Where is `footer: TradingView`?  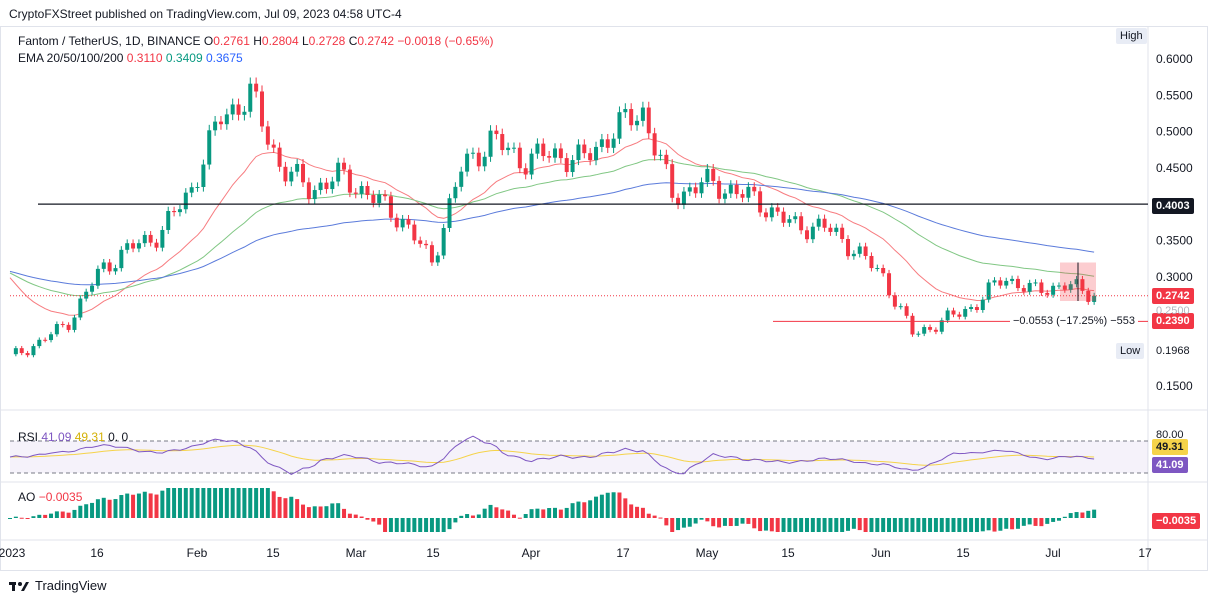 footer: TradingView is located at coordinates (58, 585).